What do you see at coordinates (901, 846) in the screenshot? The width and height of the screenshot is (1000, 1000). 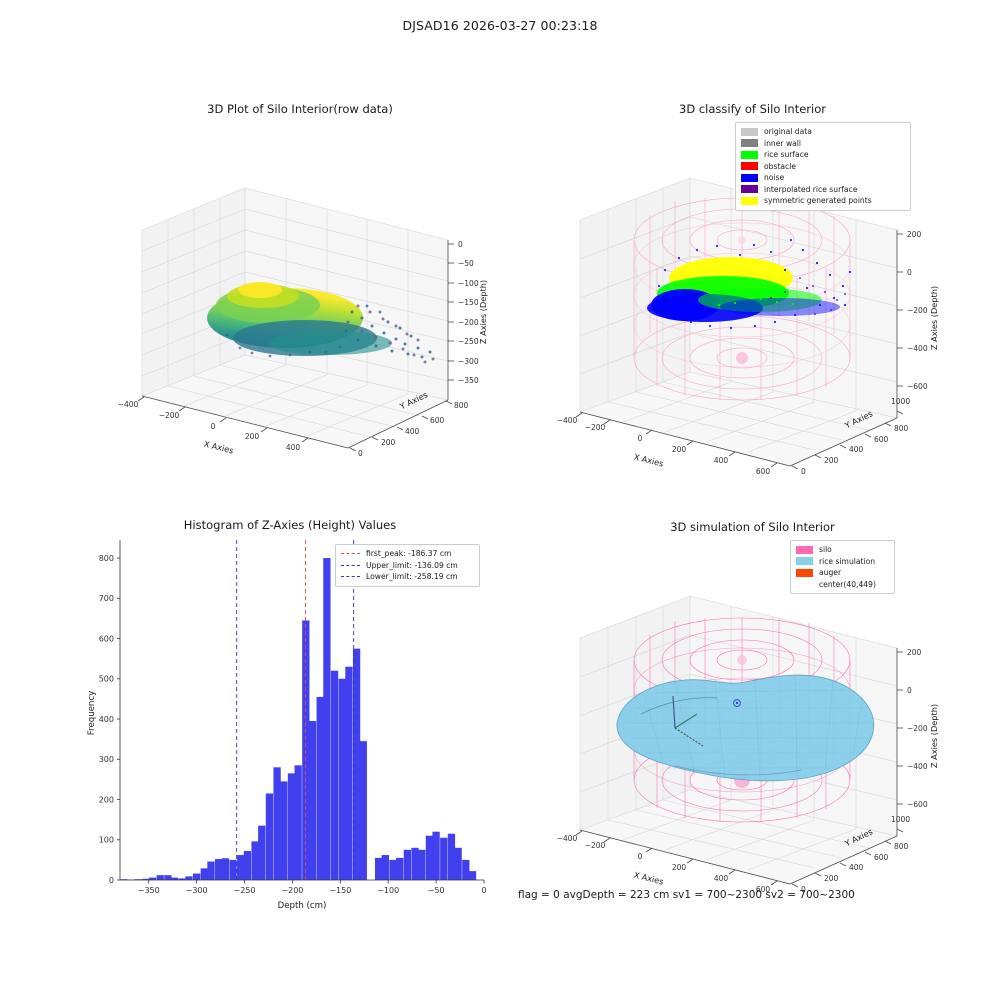 I see `svg-text: 800` at bounding box center [901, 846].